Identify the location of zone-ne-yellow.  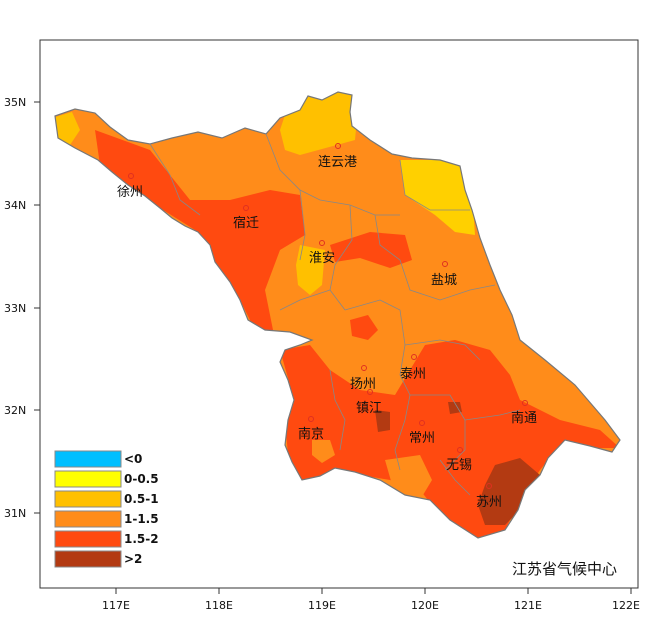
(437, 197).